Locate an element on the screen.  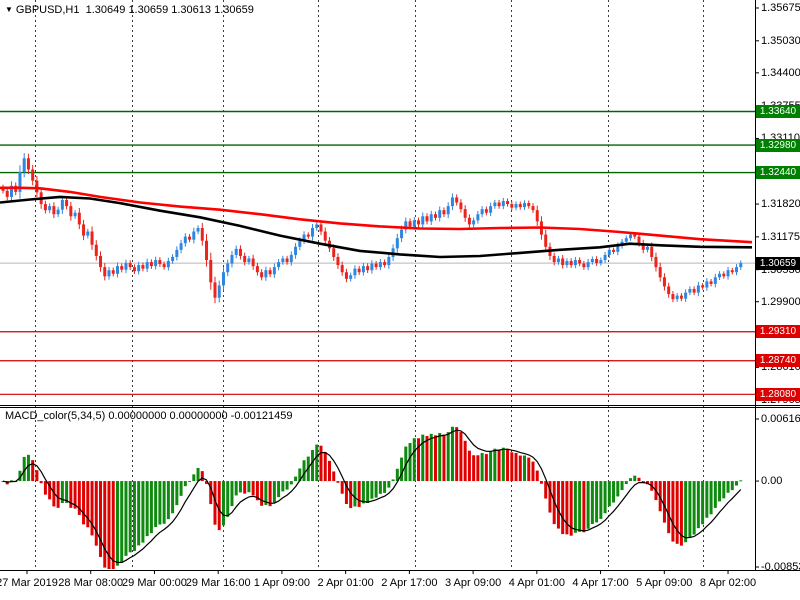
time-axis-label: 2 Apr 17:00 is located at coordinates (409, 583).